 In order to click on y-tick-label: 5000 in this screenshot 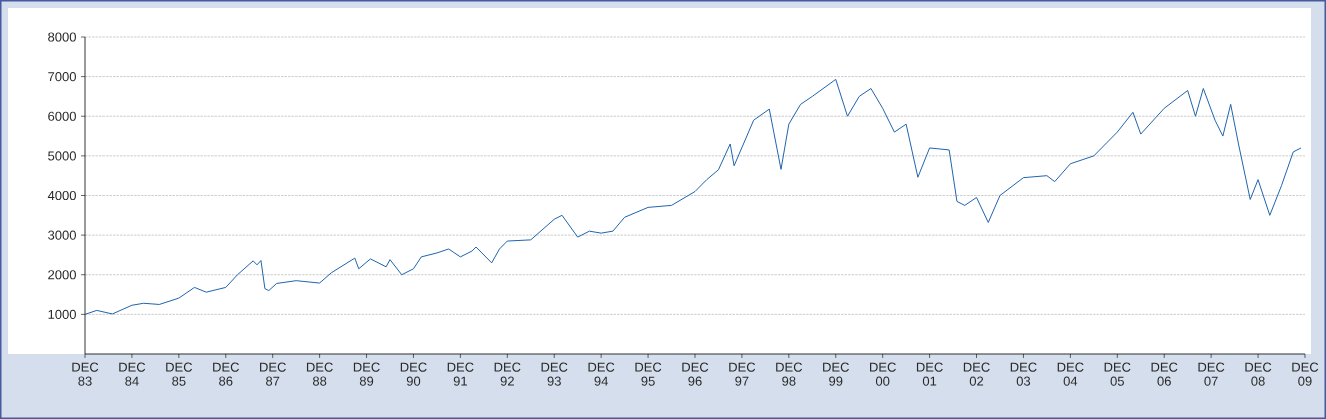, I will do `click(62, 156)`.